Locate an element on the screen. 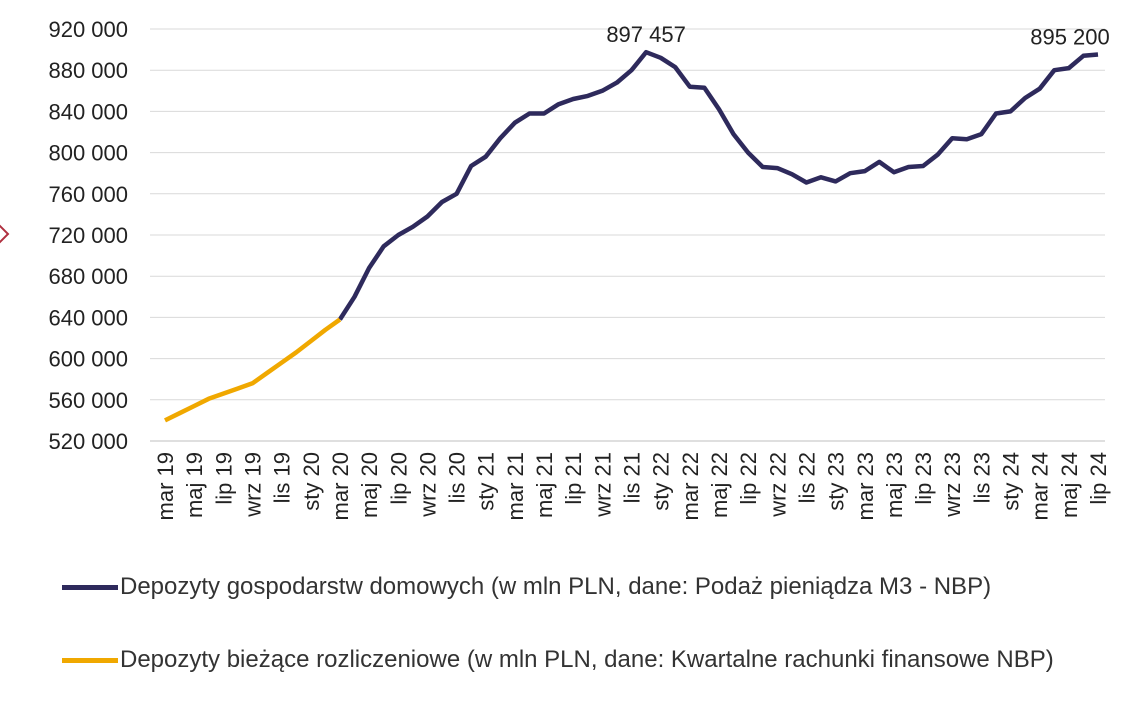 Image resolution: width=1128 pixels, height=708 pixels. x-tick-label: maj 20 is located at coordinates (369, 485).